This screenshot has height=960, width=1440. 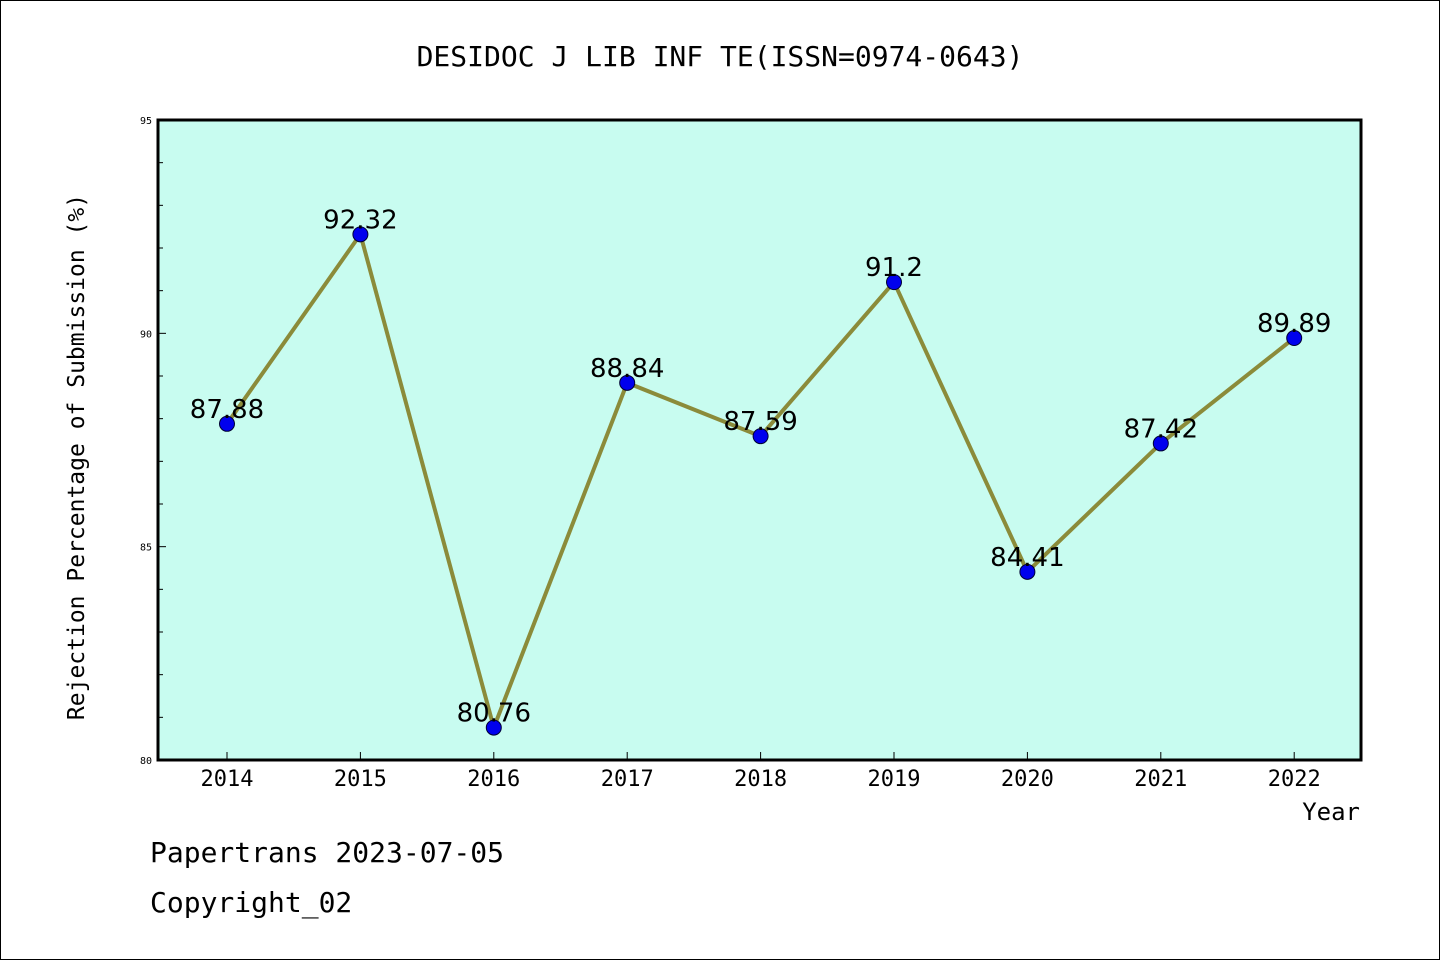 I want to click on x-tick-label: 2021, so click(x=1160, y=779).